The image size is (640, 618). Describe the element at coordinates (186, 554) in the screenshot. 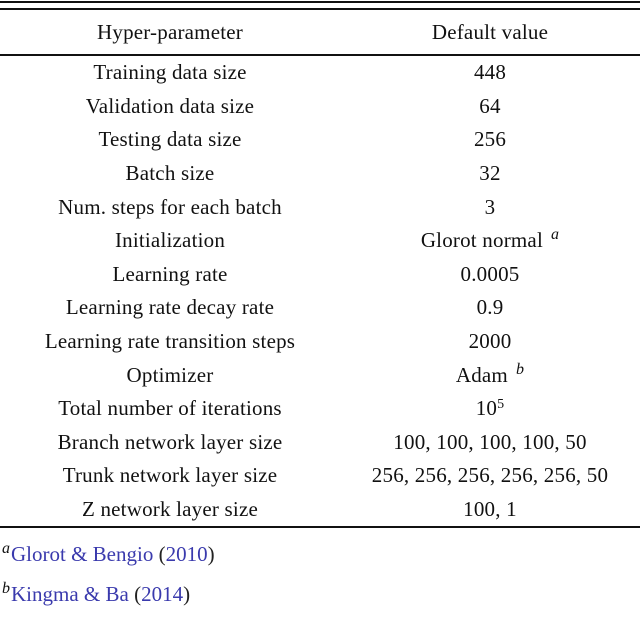

I see `citation-year-link: 2010` at that location.